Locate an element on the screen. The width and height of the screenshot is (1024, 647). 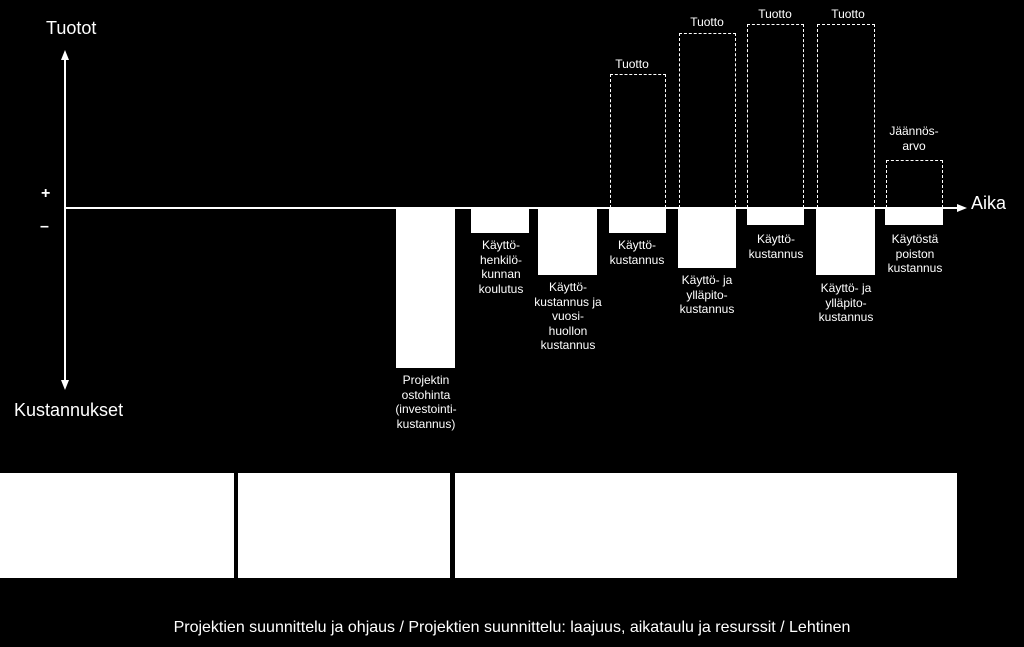
y-axis-bottom-label: Kustannukset is located at coordinates (69, 410).